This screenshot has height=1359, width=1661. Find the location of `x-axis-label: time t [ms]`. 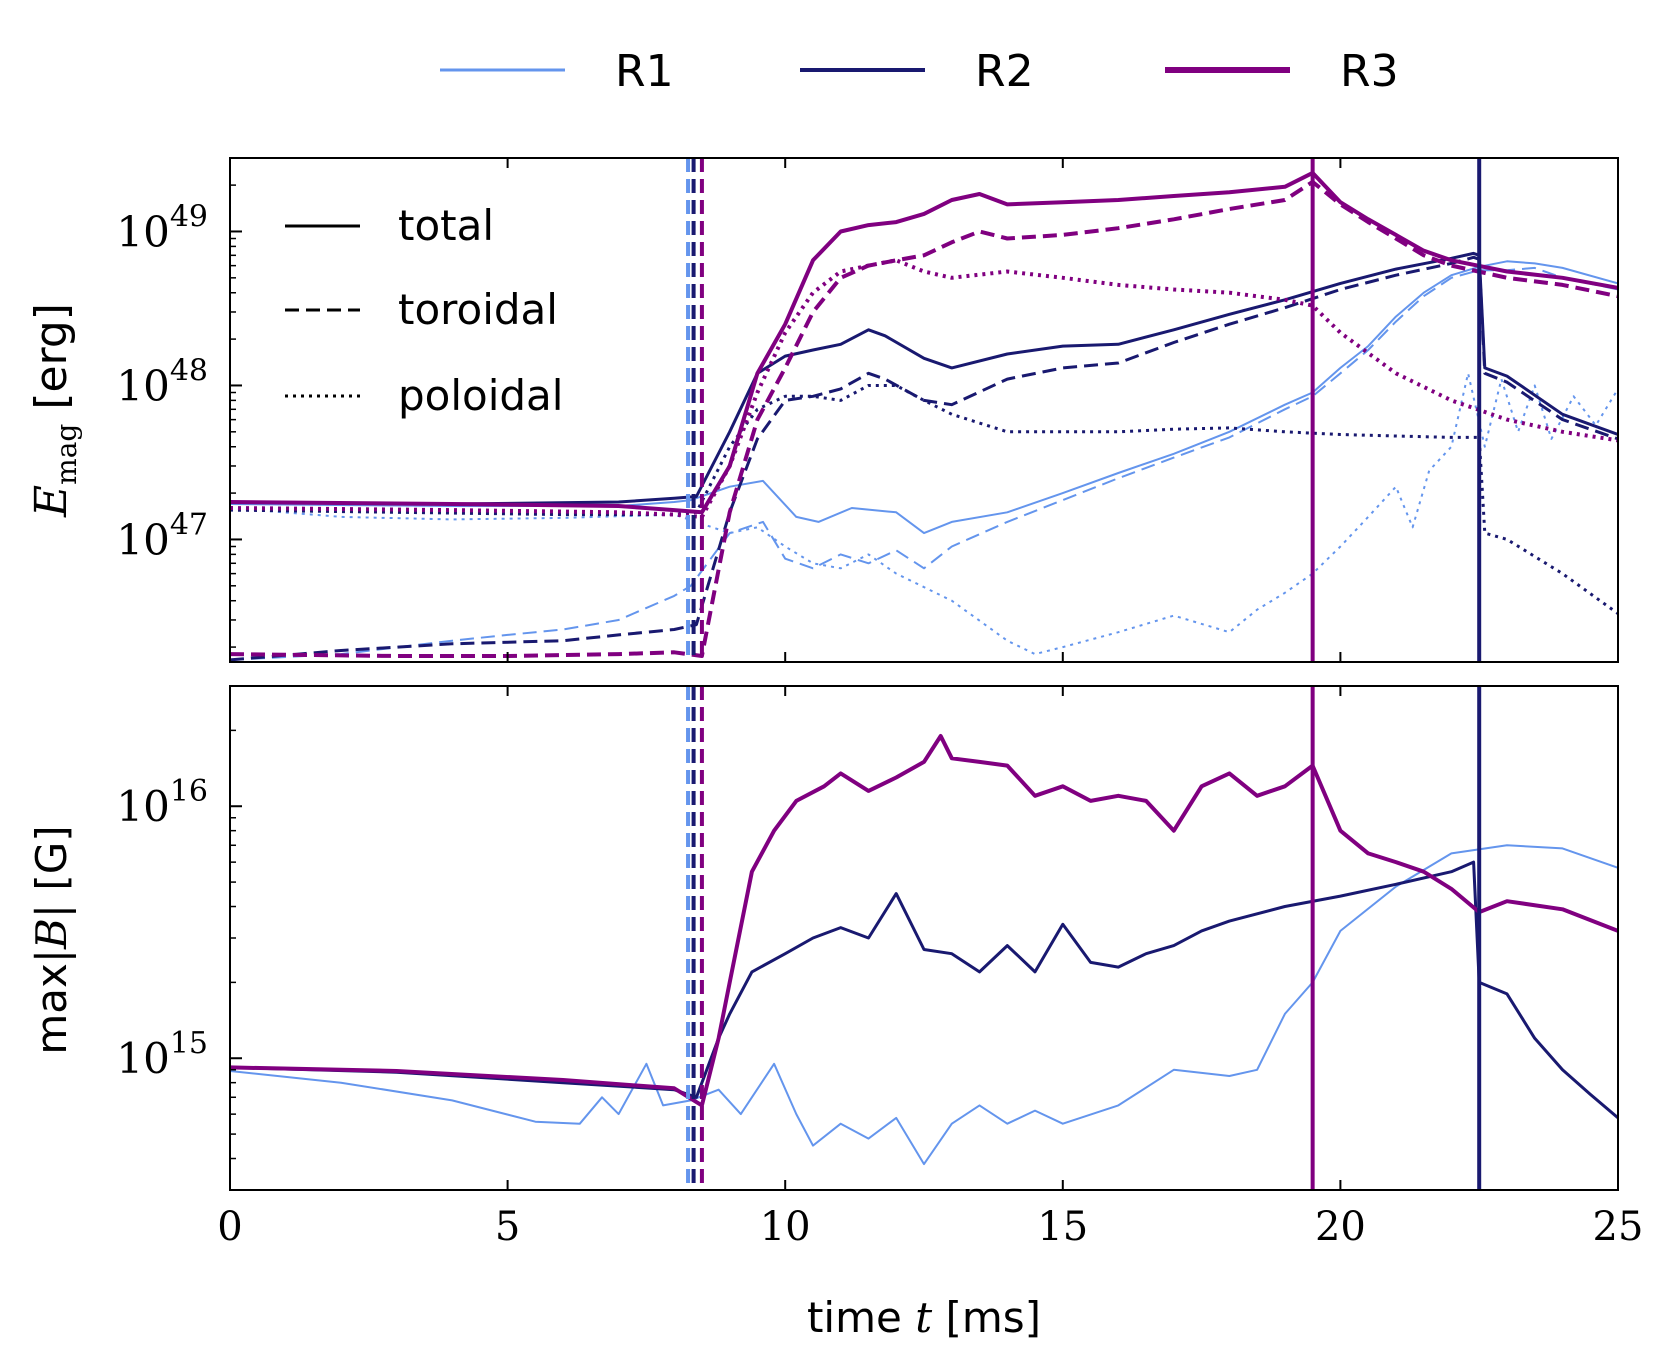

x-axis-label: time t [ms] is located at coordinates (924, 1317).